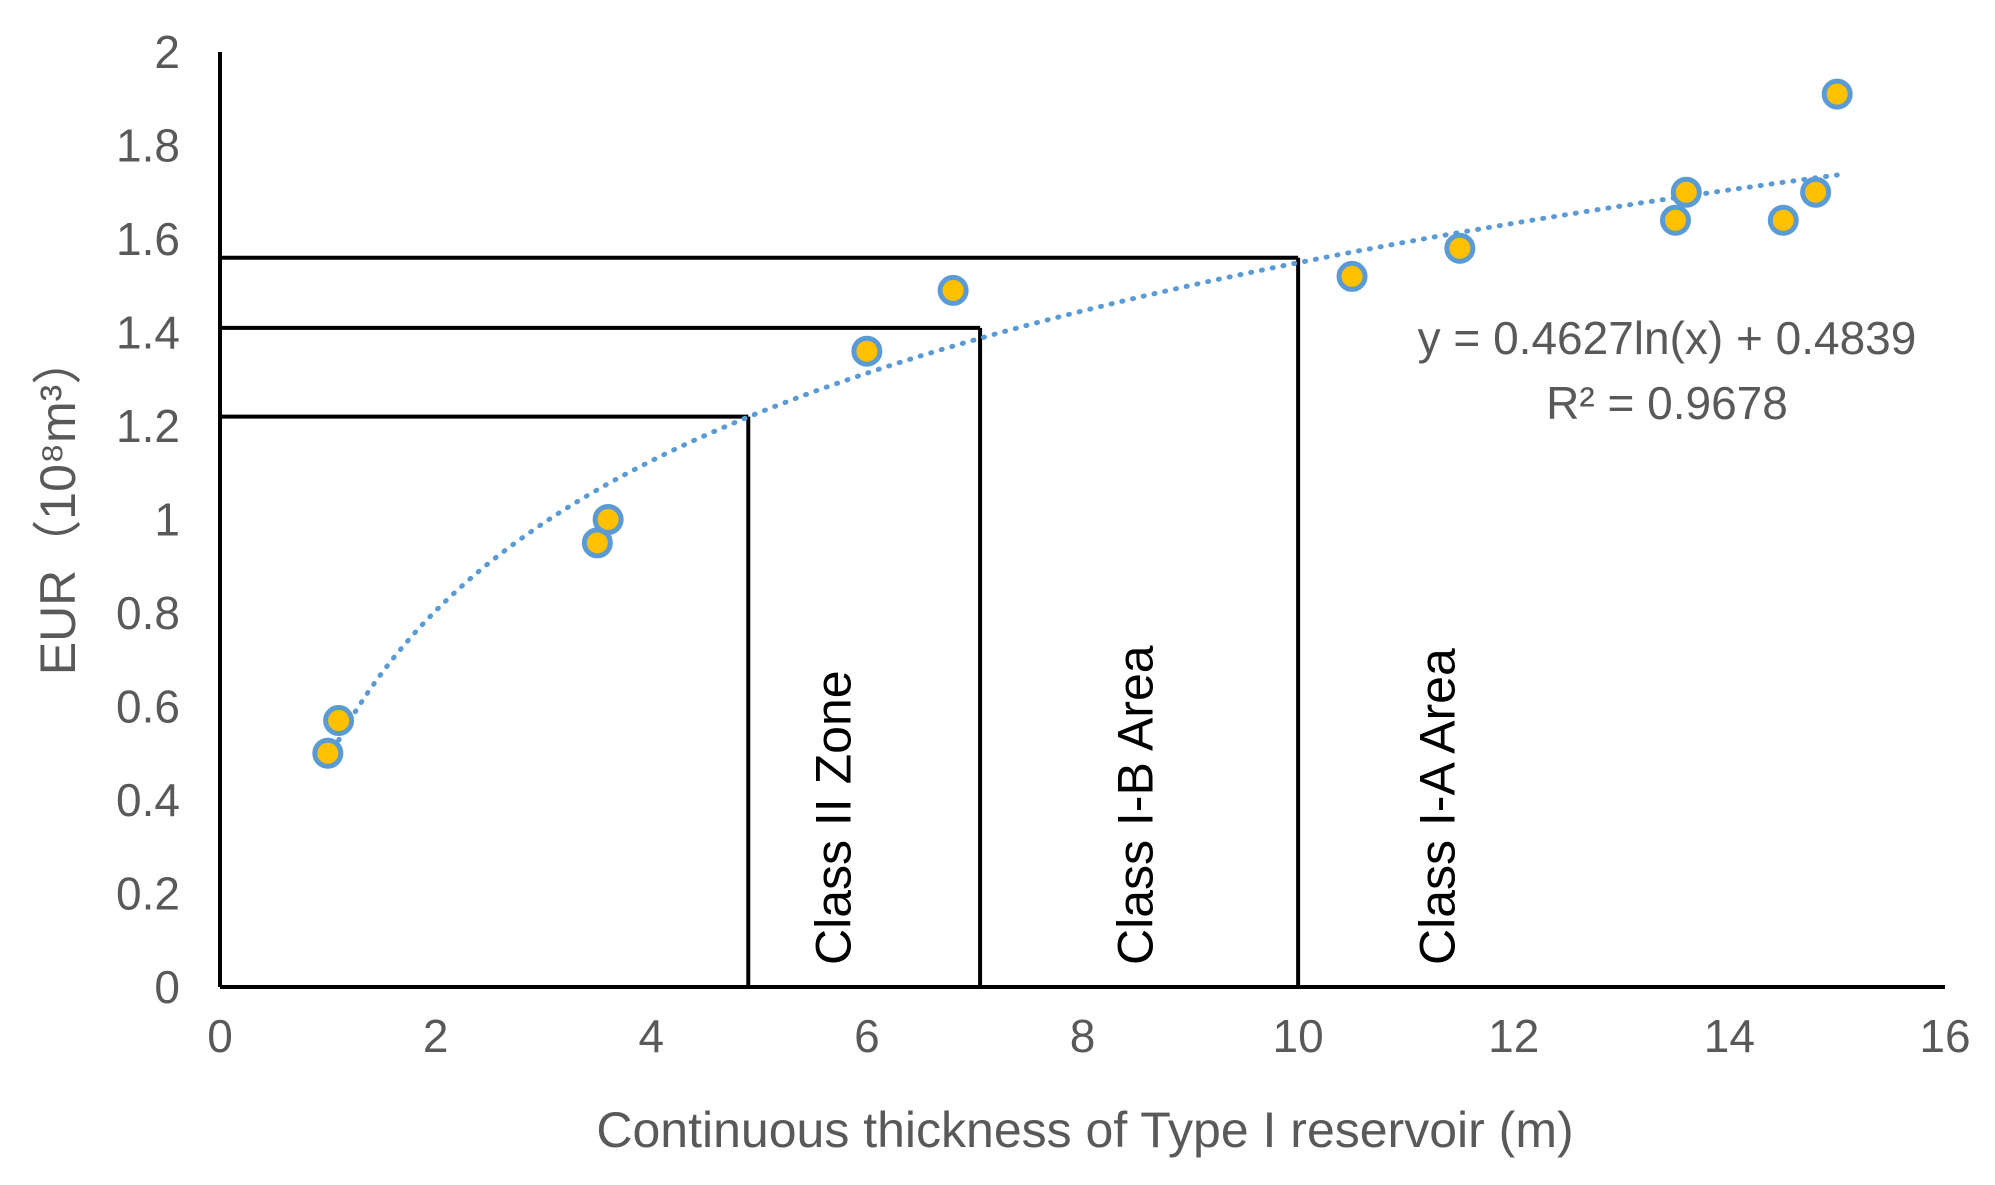 Image resolution: width=1995 pixels, height=1185 pixels. I want to click on x-tick-label: 8, so click(1083, 1036).